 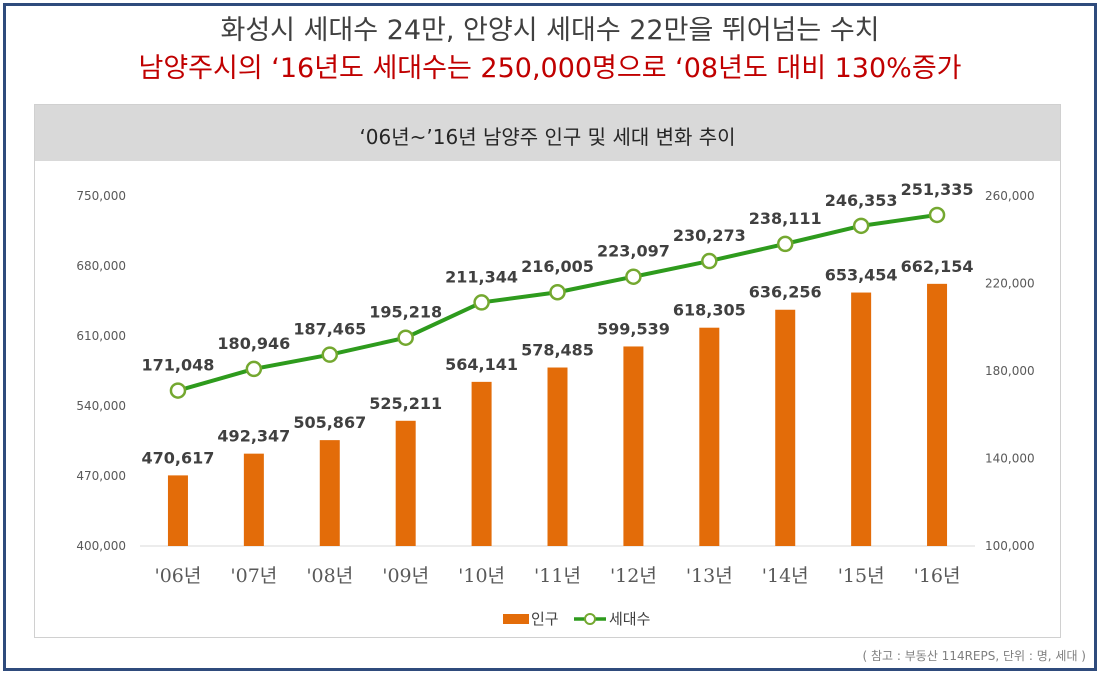 What do you see at coordinates (405, 312) in the screenshot?
I see `line-data-label: 195,218` at bounding box center [405, 312].